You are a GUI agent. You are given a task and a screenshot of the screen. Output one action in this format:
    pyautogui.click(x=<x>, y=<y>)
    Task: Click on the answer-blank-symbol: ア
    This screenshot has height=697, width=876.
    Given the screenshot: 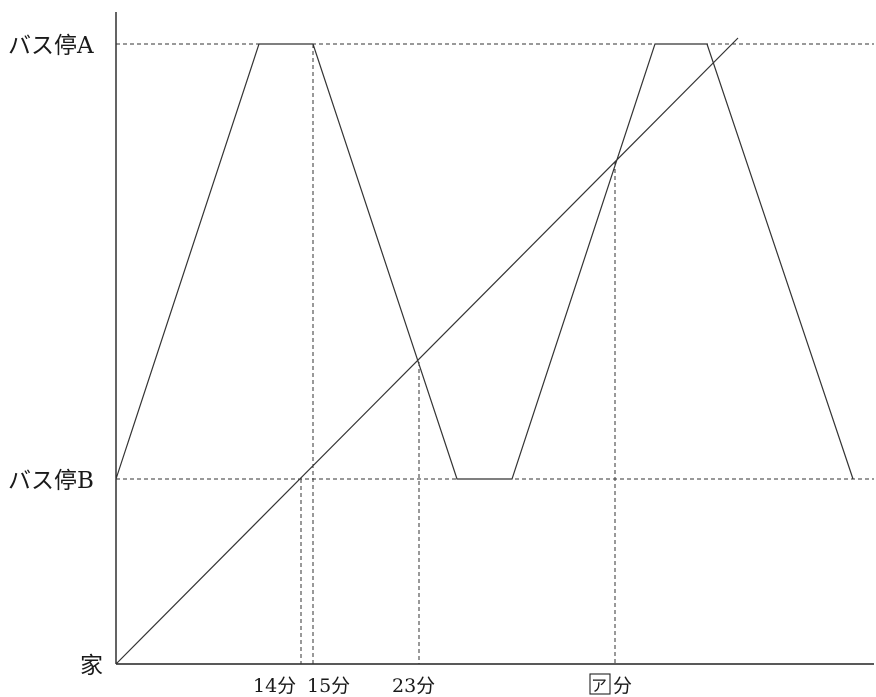 What is the action you would take?
    pyautogui.click(x=599, y=685)
    